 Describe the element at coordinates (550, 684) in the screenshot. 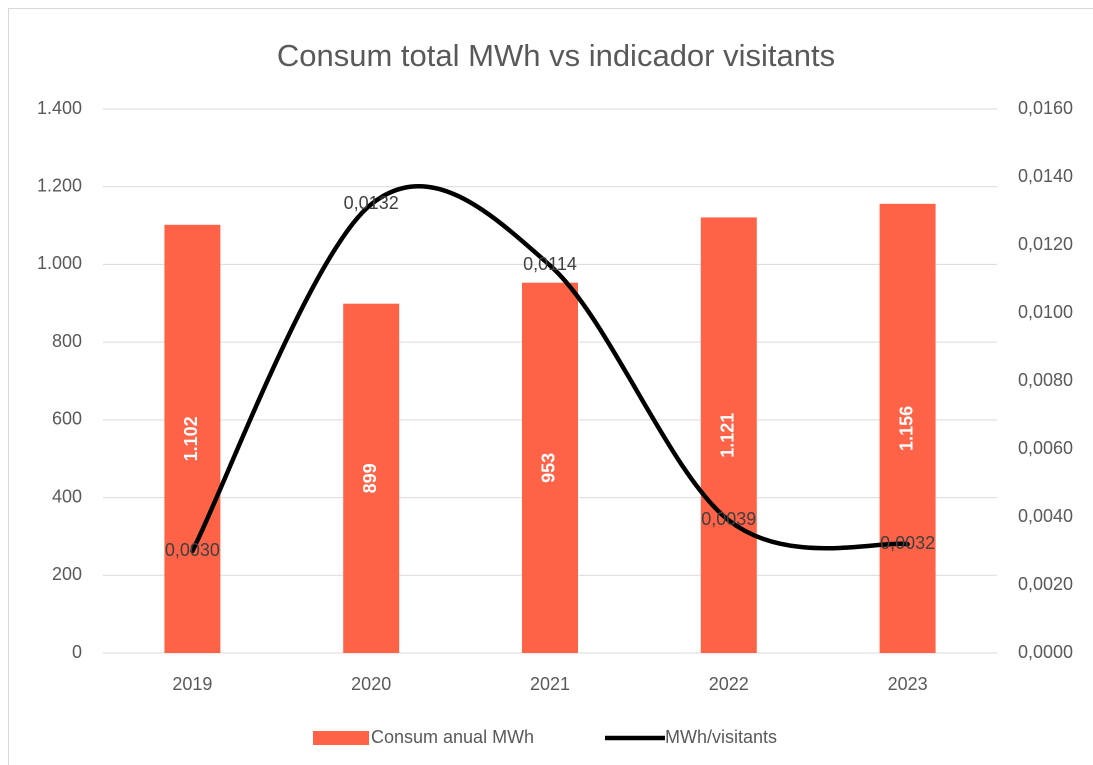

I see `x-tick-label: 2021` at that location.